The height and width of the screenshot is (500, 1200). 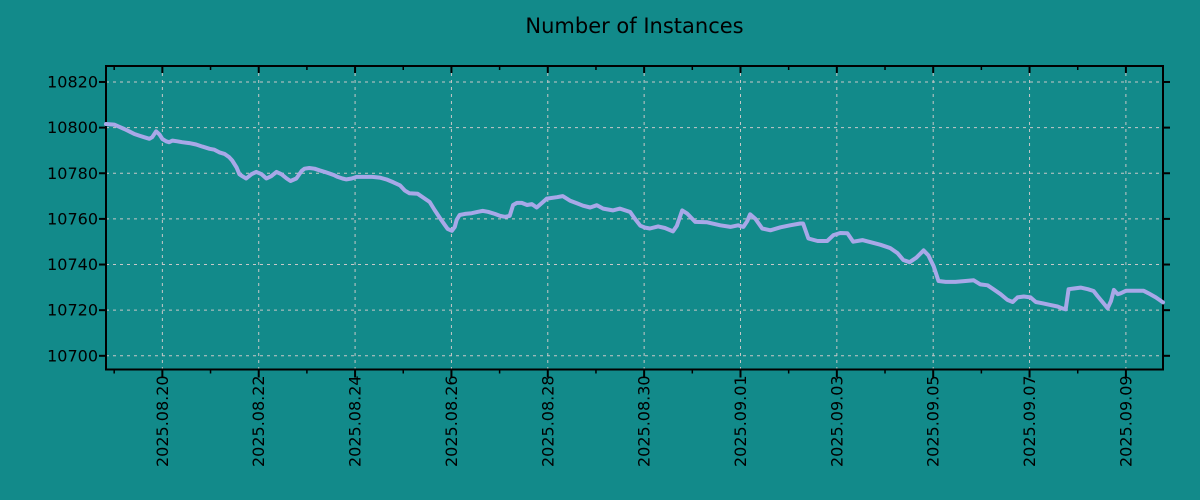 I want to click on y-axis-label: 10800, so click(x=72, y=127).